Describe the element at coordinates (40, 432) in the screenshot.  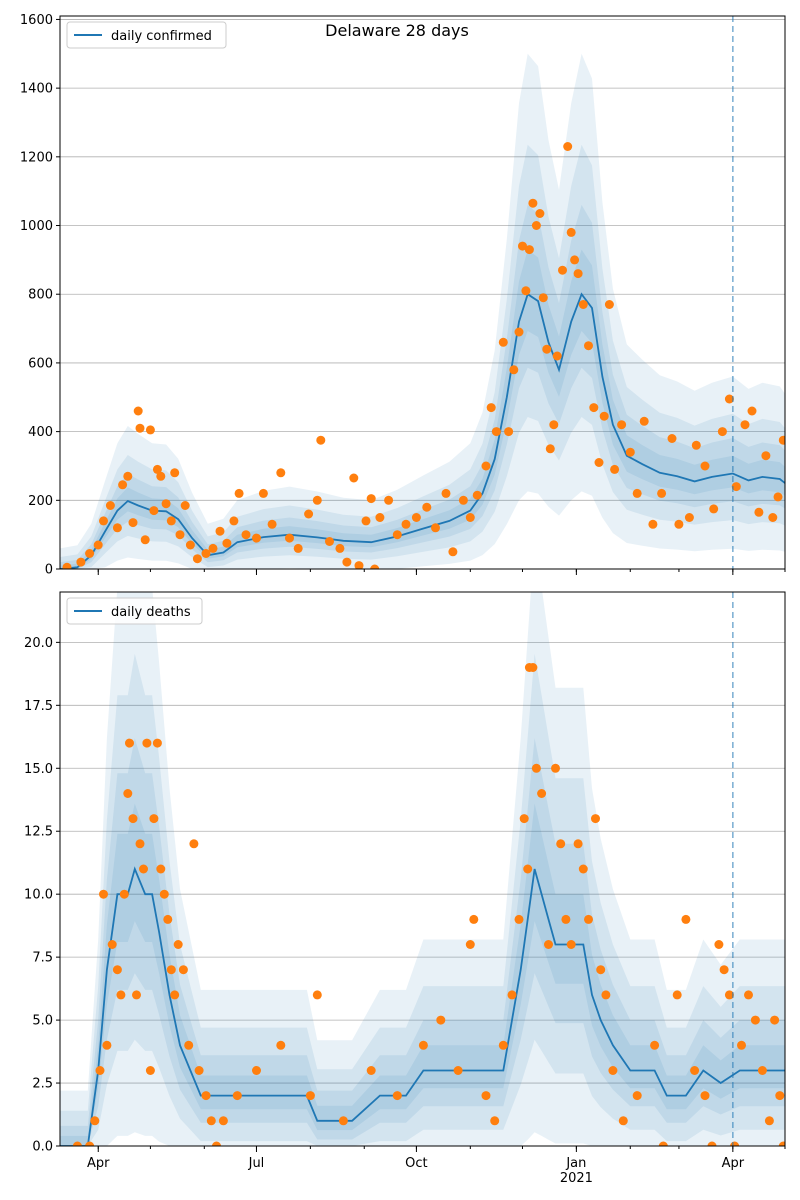
I see `y-tick-label: 400` at that location.